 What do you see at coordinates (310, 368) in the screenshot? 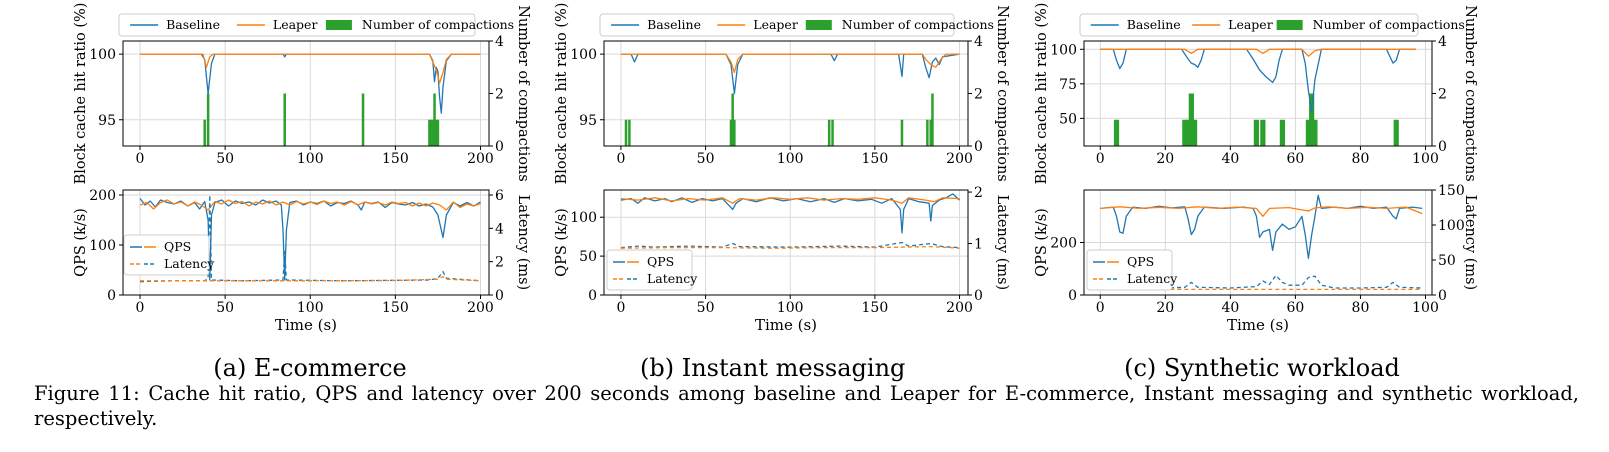
I see `subcaption-a: (a) E-commerce` at bounding box center [310, 368].